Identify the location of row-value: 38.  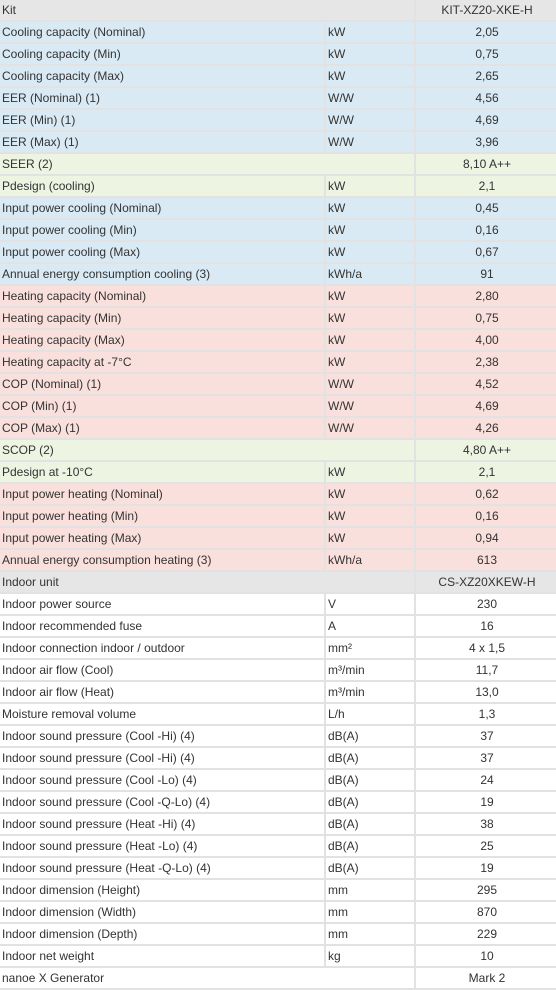
(487, 824).